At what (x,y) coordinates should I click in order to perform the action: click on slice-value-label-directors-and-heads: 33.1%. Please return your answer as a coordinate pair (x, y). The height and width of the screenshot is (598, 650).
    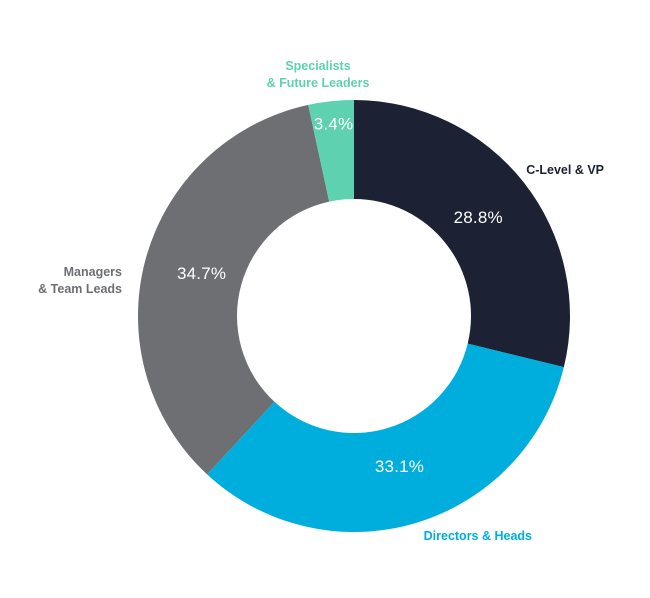
    Looking at the image, I should click on (399, 466).